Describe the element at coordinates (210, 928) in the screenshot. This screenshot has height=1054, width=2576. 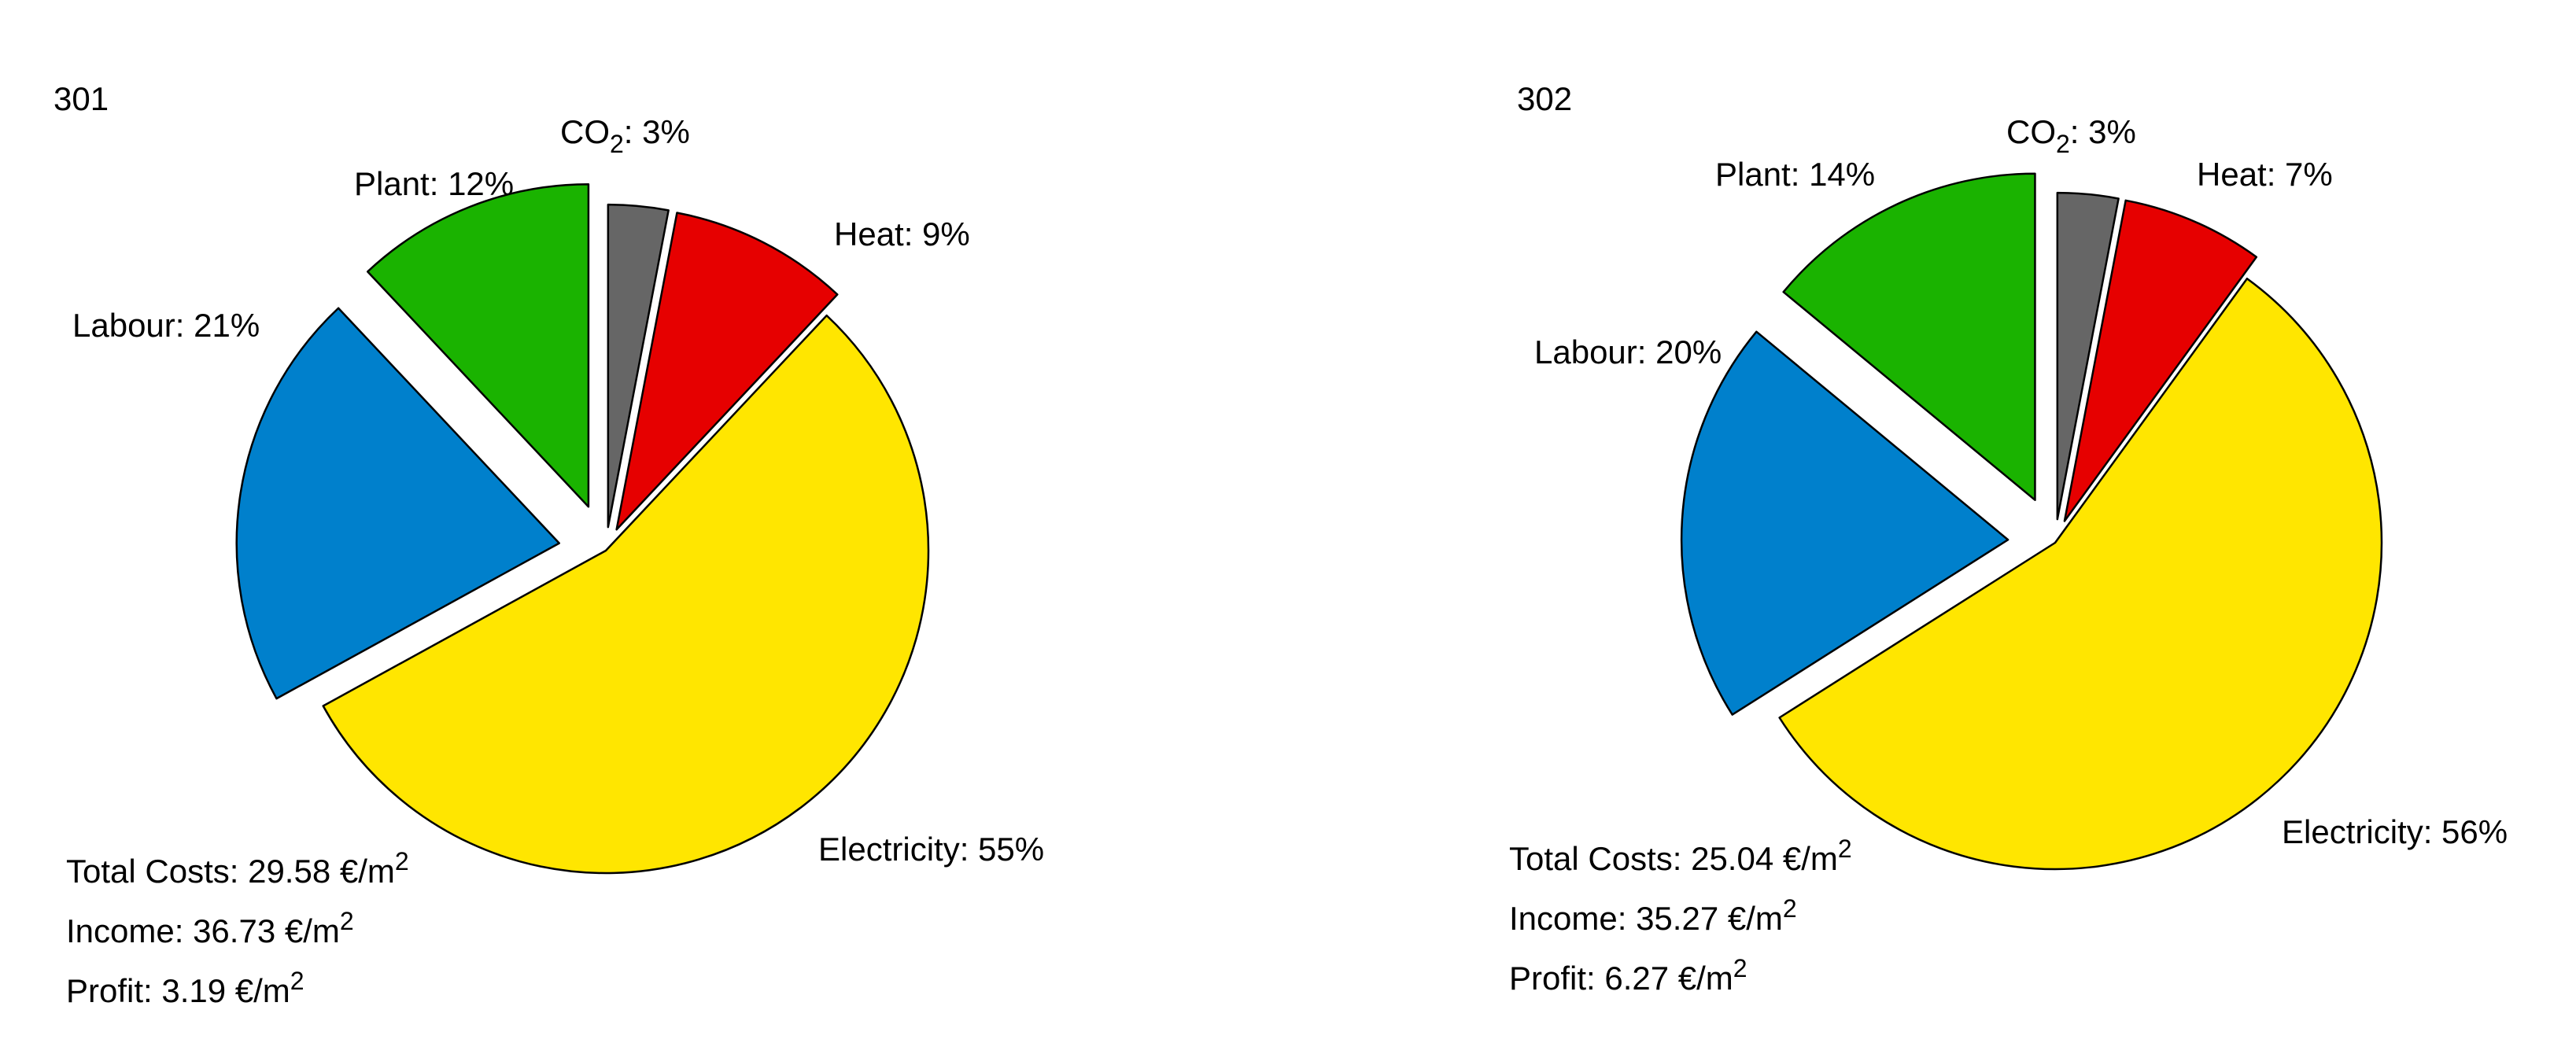
I see `summary-line-2: Income: 36.73 €/m2` at that location.